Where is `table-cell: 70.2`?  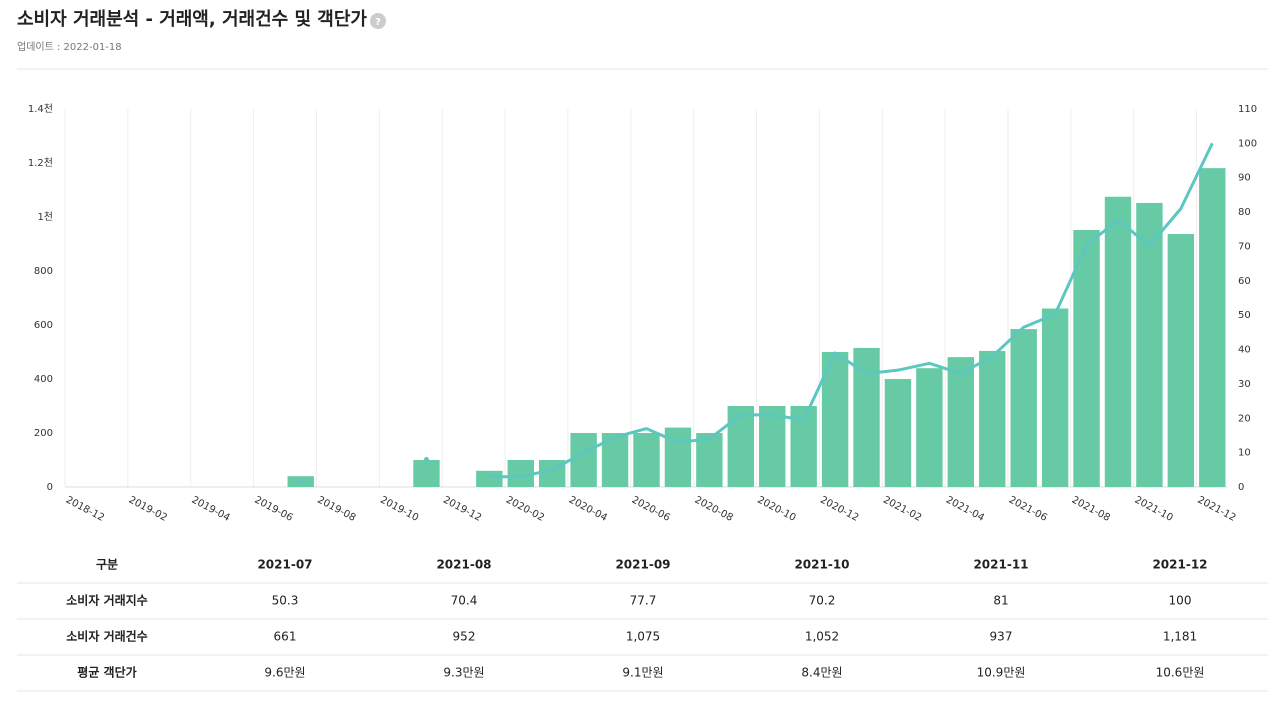 table-cell: 70.2 is located at coordinates (822, 601).